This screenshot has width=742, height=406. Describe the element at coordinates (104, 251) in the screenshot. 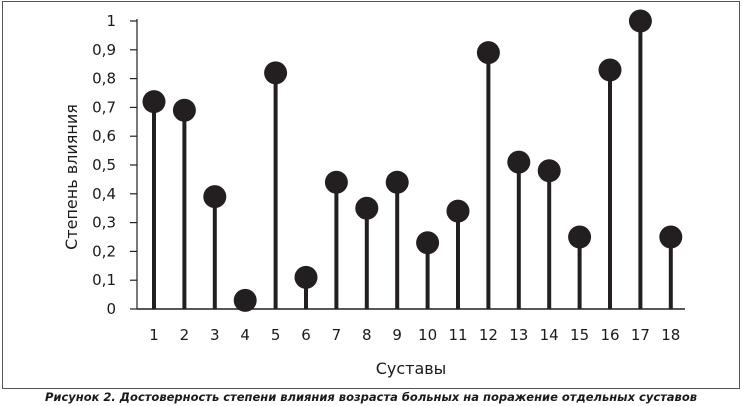

I see `y-tick-label: 0,2` at that location.